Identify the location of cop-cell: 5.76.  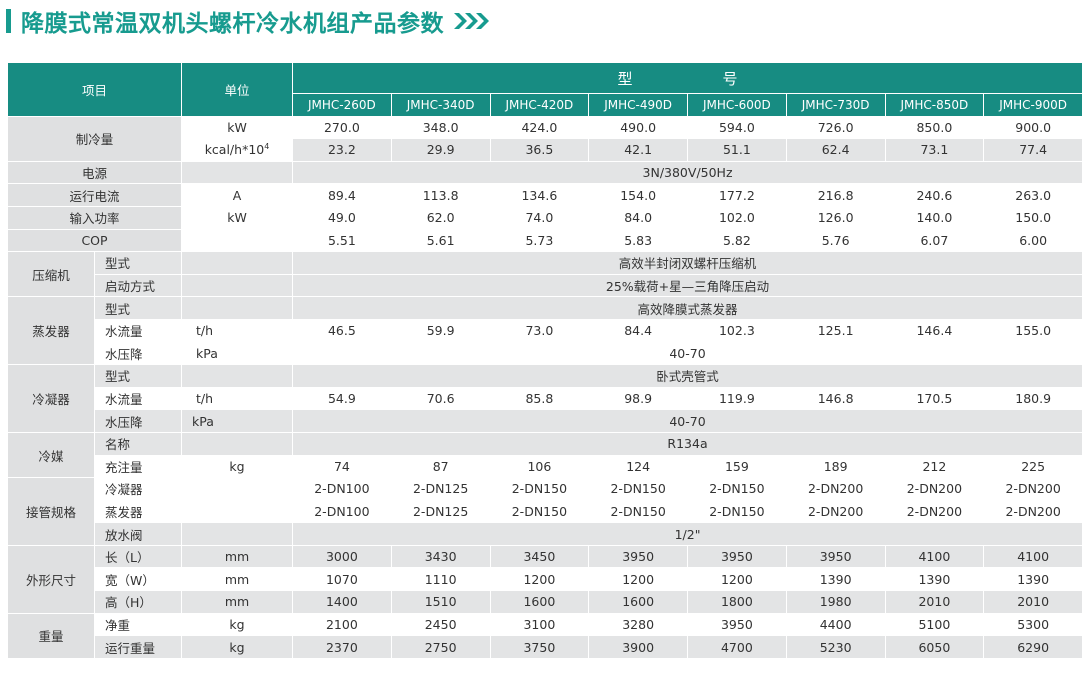
(835, 240).